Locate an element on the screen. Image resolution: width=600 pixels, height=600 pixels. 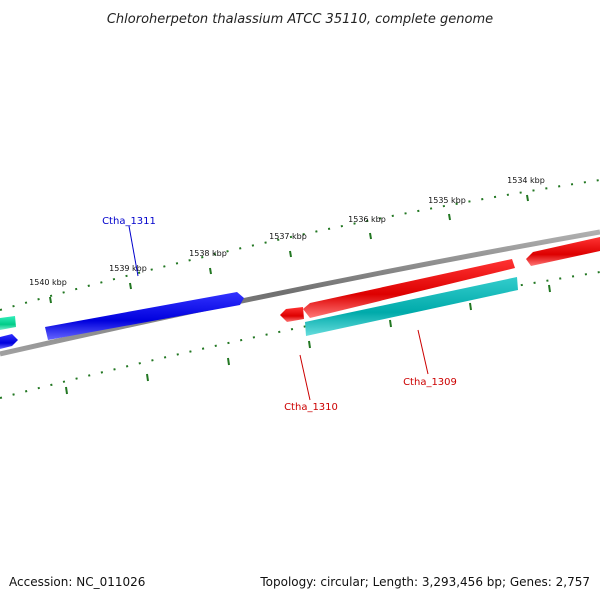
accession-label: Accession: NC_011026 is located at coordinates (77, 582).